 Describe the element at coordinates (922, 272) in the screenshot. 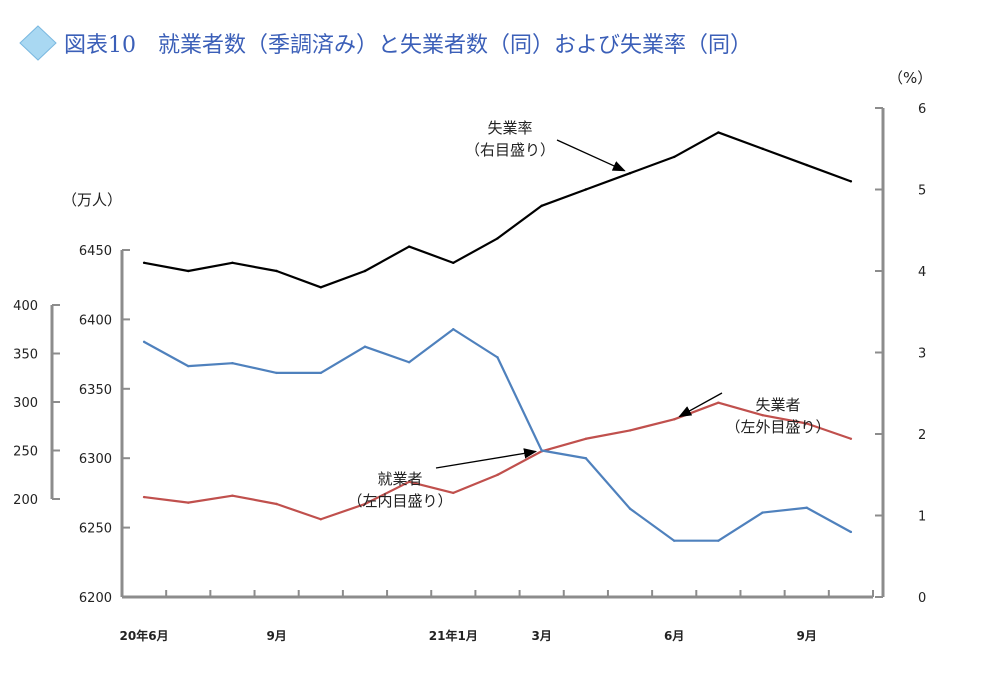

I see `right-tick-label: 4` at that location.